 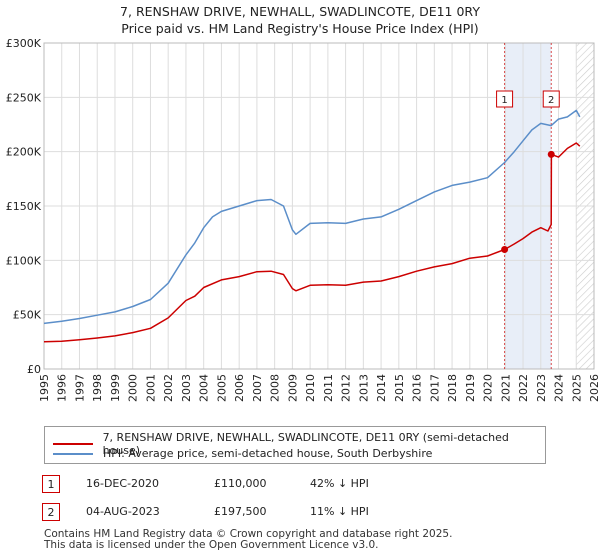 I want to click on x-tick-label: 2006, so click(x=239, y=388).